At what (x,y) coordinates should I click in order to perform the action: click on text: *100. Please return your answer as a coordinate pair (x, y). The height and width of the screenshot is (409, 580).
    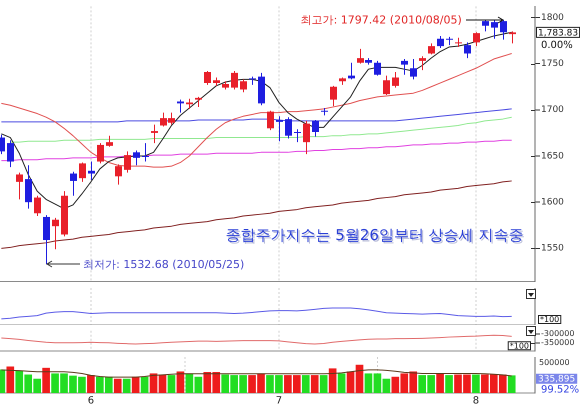
    Looking at the image, I should click on (550, 319).